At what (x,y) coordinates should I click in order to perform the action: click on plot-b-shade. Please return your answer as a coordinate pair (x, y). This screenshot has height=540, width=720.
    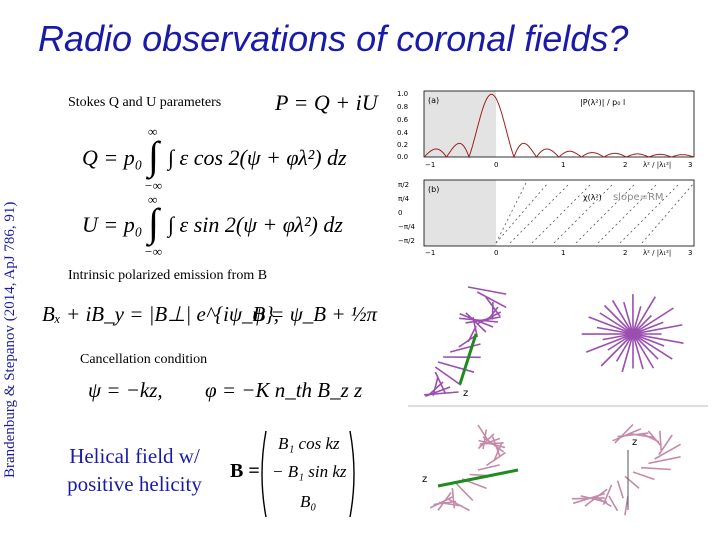
    Looking at the image, I should click on (460, 213).